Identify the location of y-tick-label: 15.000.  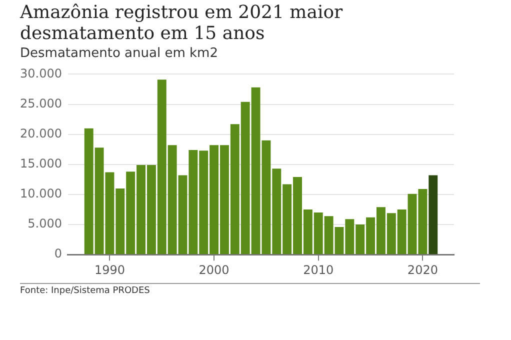
(41, 163).